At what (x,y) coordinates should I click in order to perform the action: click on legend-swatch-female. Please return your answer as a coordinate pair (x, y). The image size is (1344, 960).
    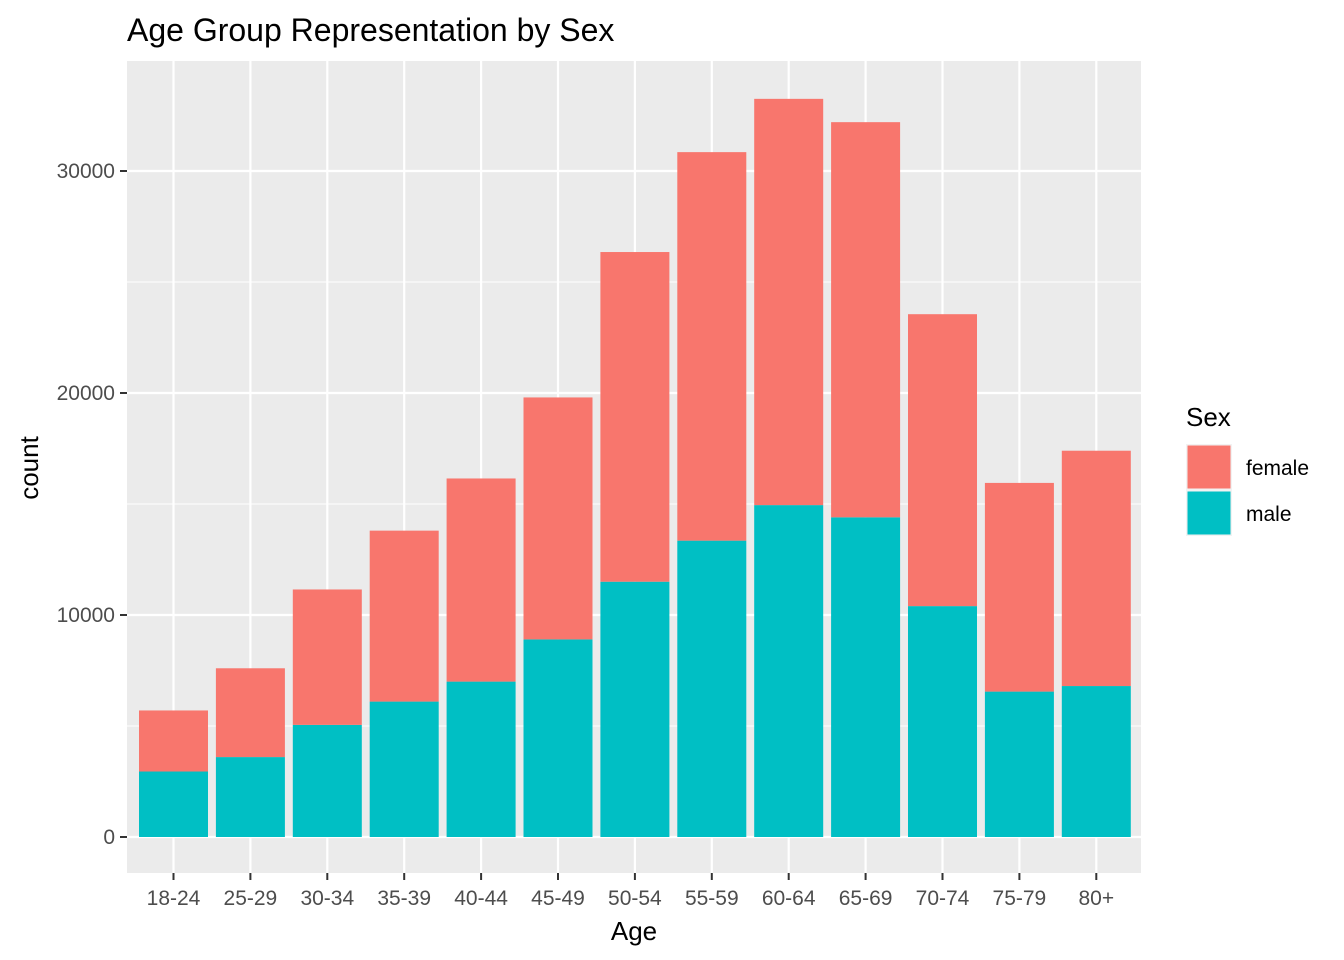
    Looking at the image, I should click on (1209, 467).